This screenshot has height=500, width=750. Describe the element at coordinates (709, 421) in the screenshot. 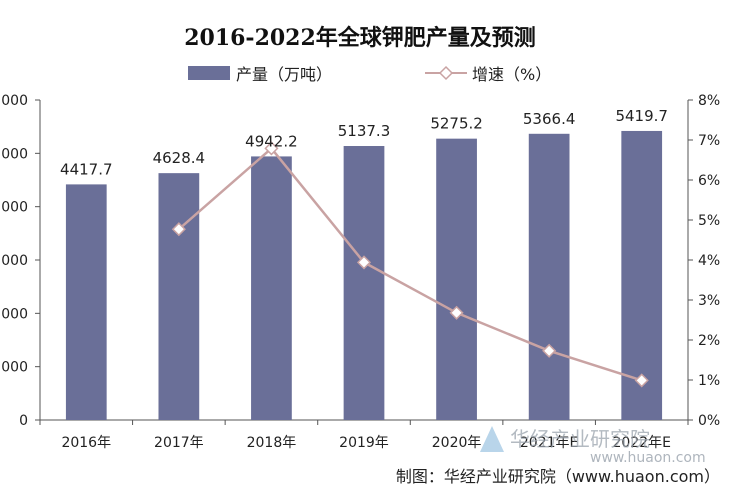

I see `right-tick-label: 0%` at that location.